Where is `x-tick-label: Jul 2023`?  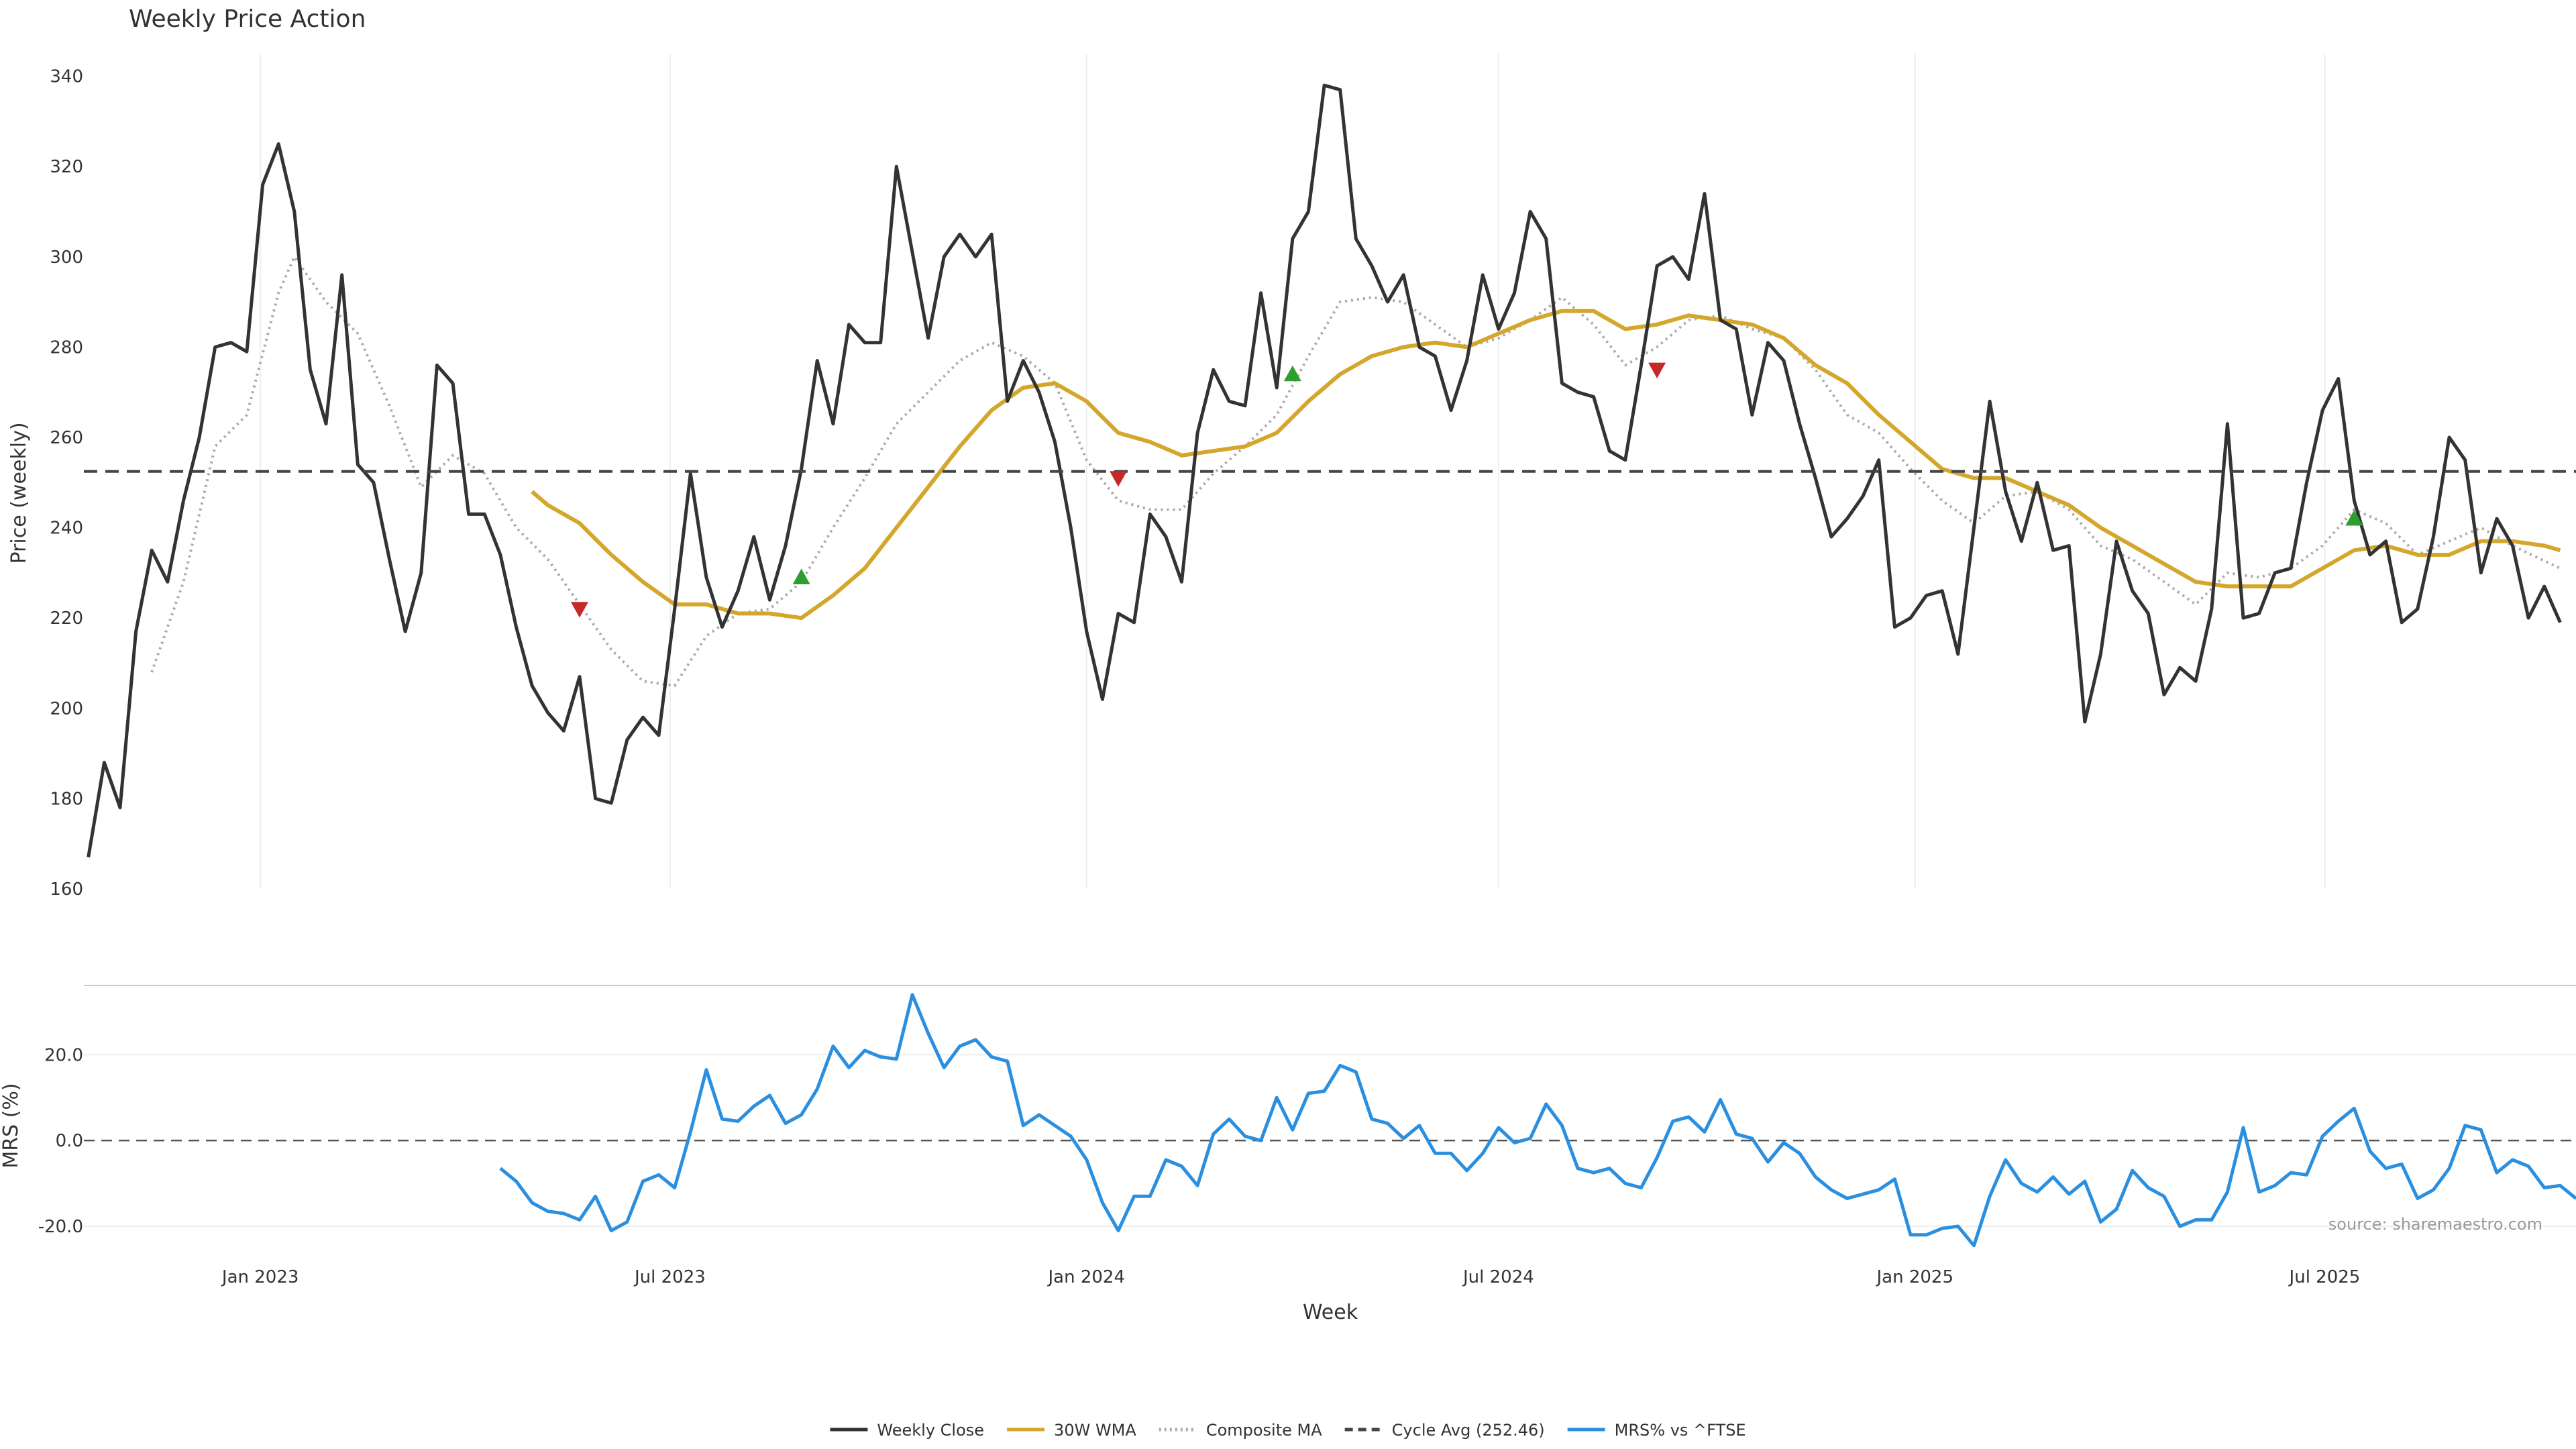
x-tick-label: Jul 2023 is located at coordinates (669, 1277).